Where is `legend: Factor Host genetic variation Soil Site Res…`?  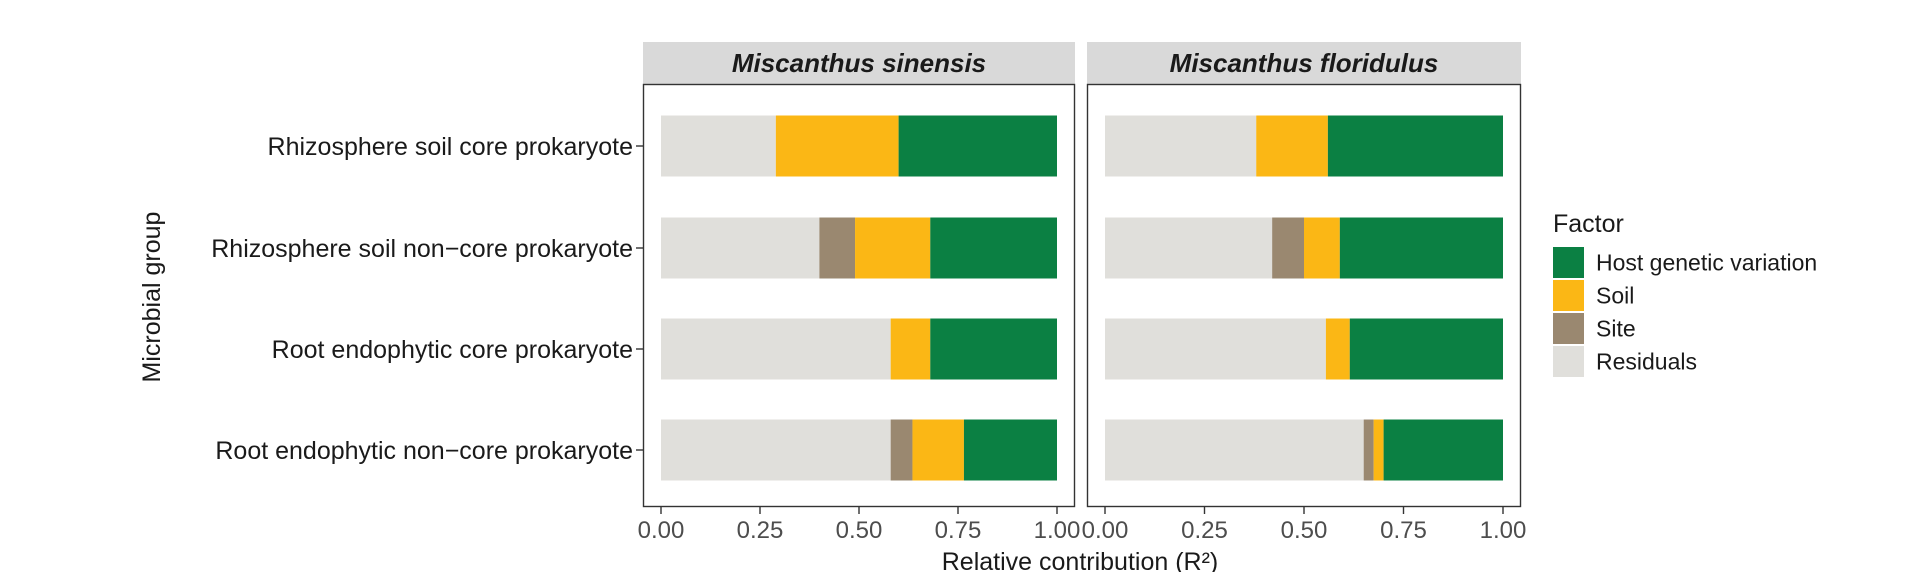 legend: Factor Host genetic variation Soil Site Res… is located at coordinates (1685, 293).